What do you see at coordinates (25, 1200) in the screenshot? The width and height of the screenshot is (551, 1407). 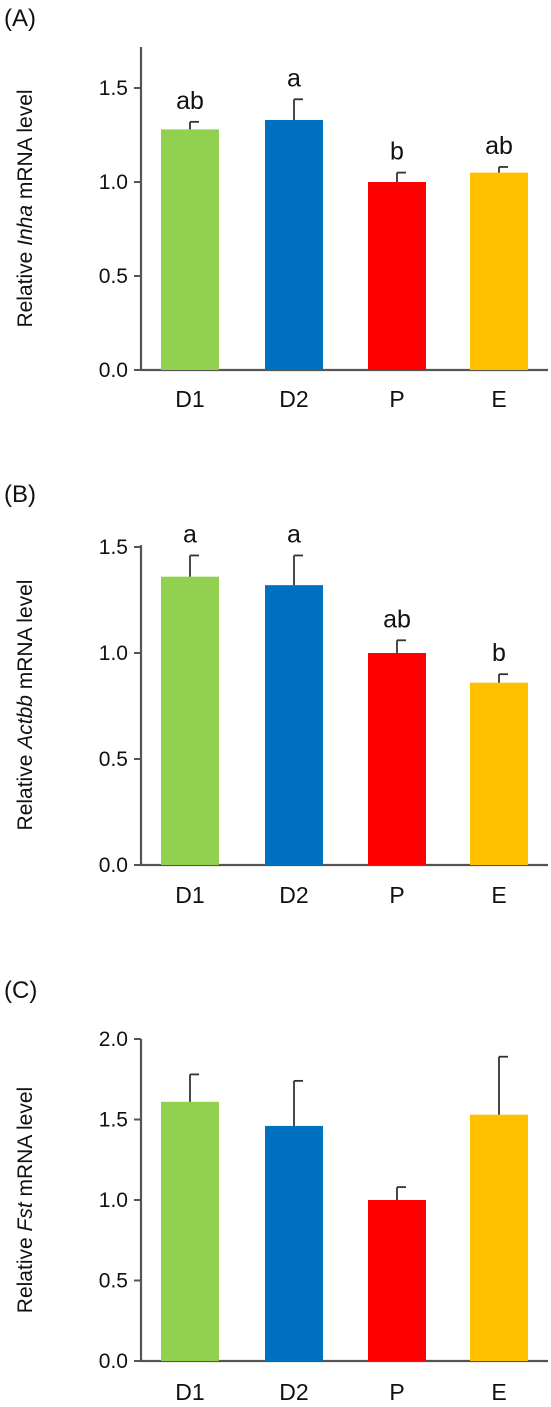 I see `y-axis-label: Relative Fst mRNA level` at bounding box center [25, 1200].